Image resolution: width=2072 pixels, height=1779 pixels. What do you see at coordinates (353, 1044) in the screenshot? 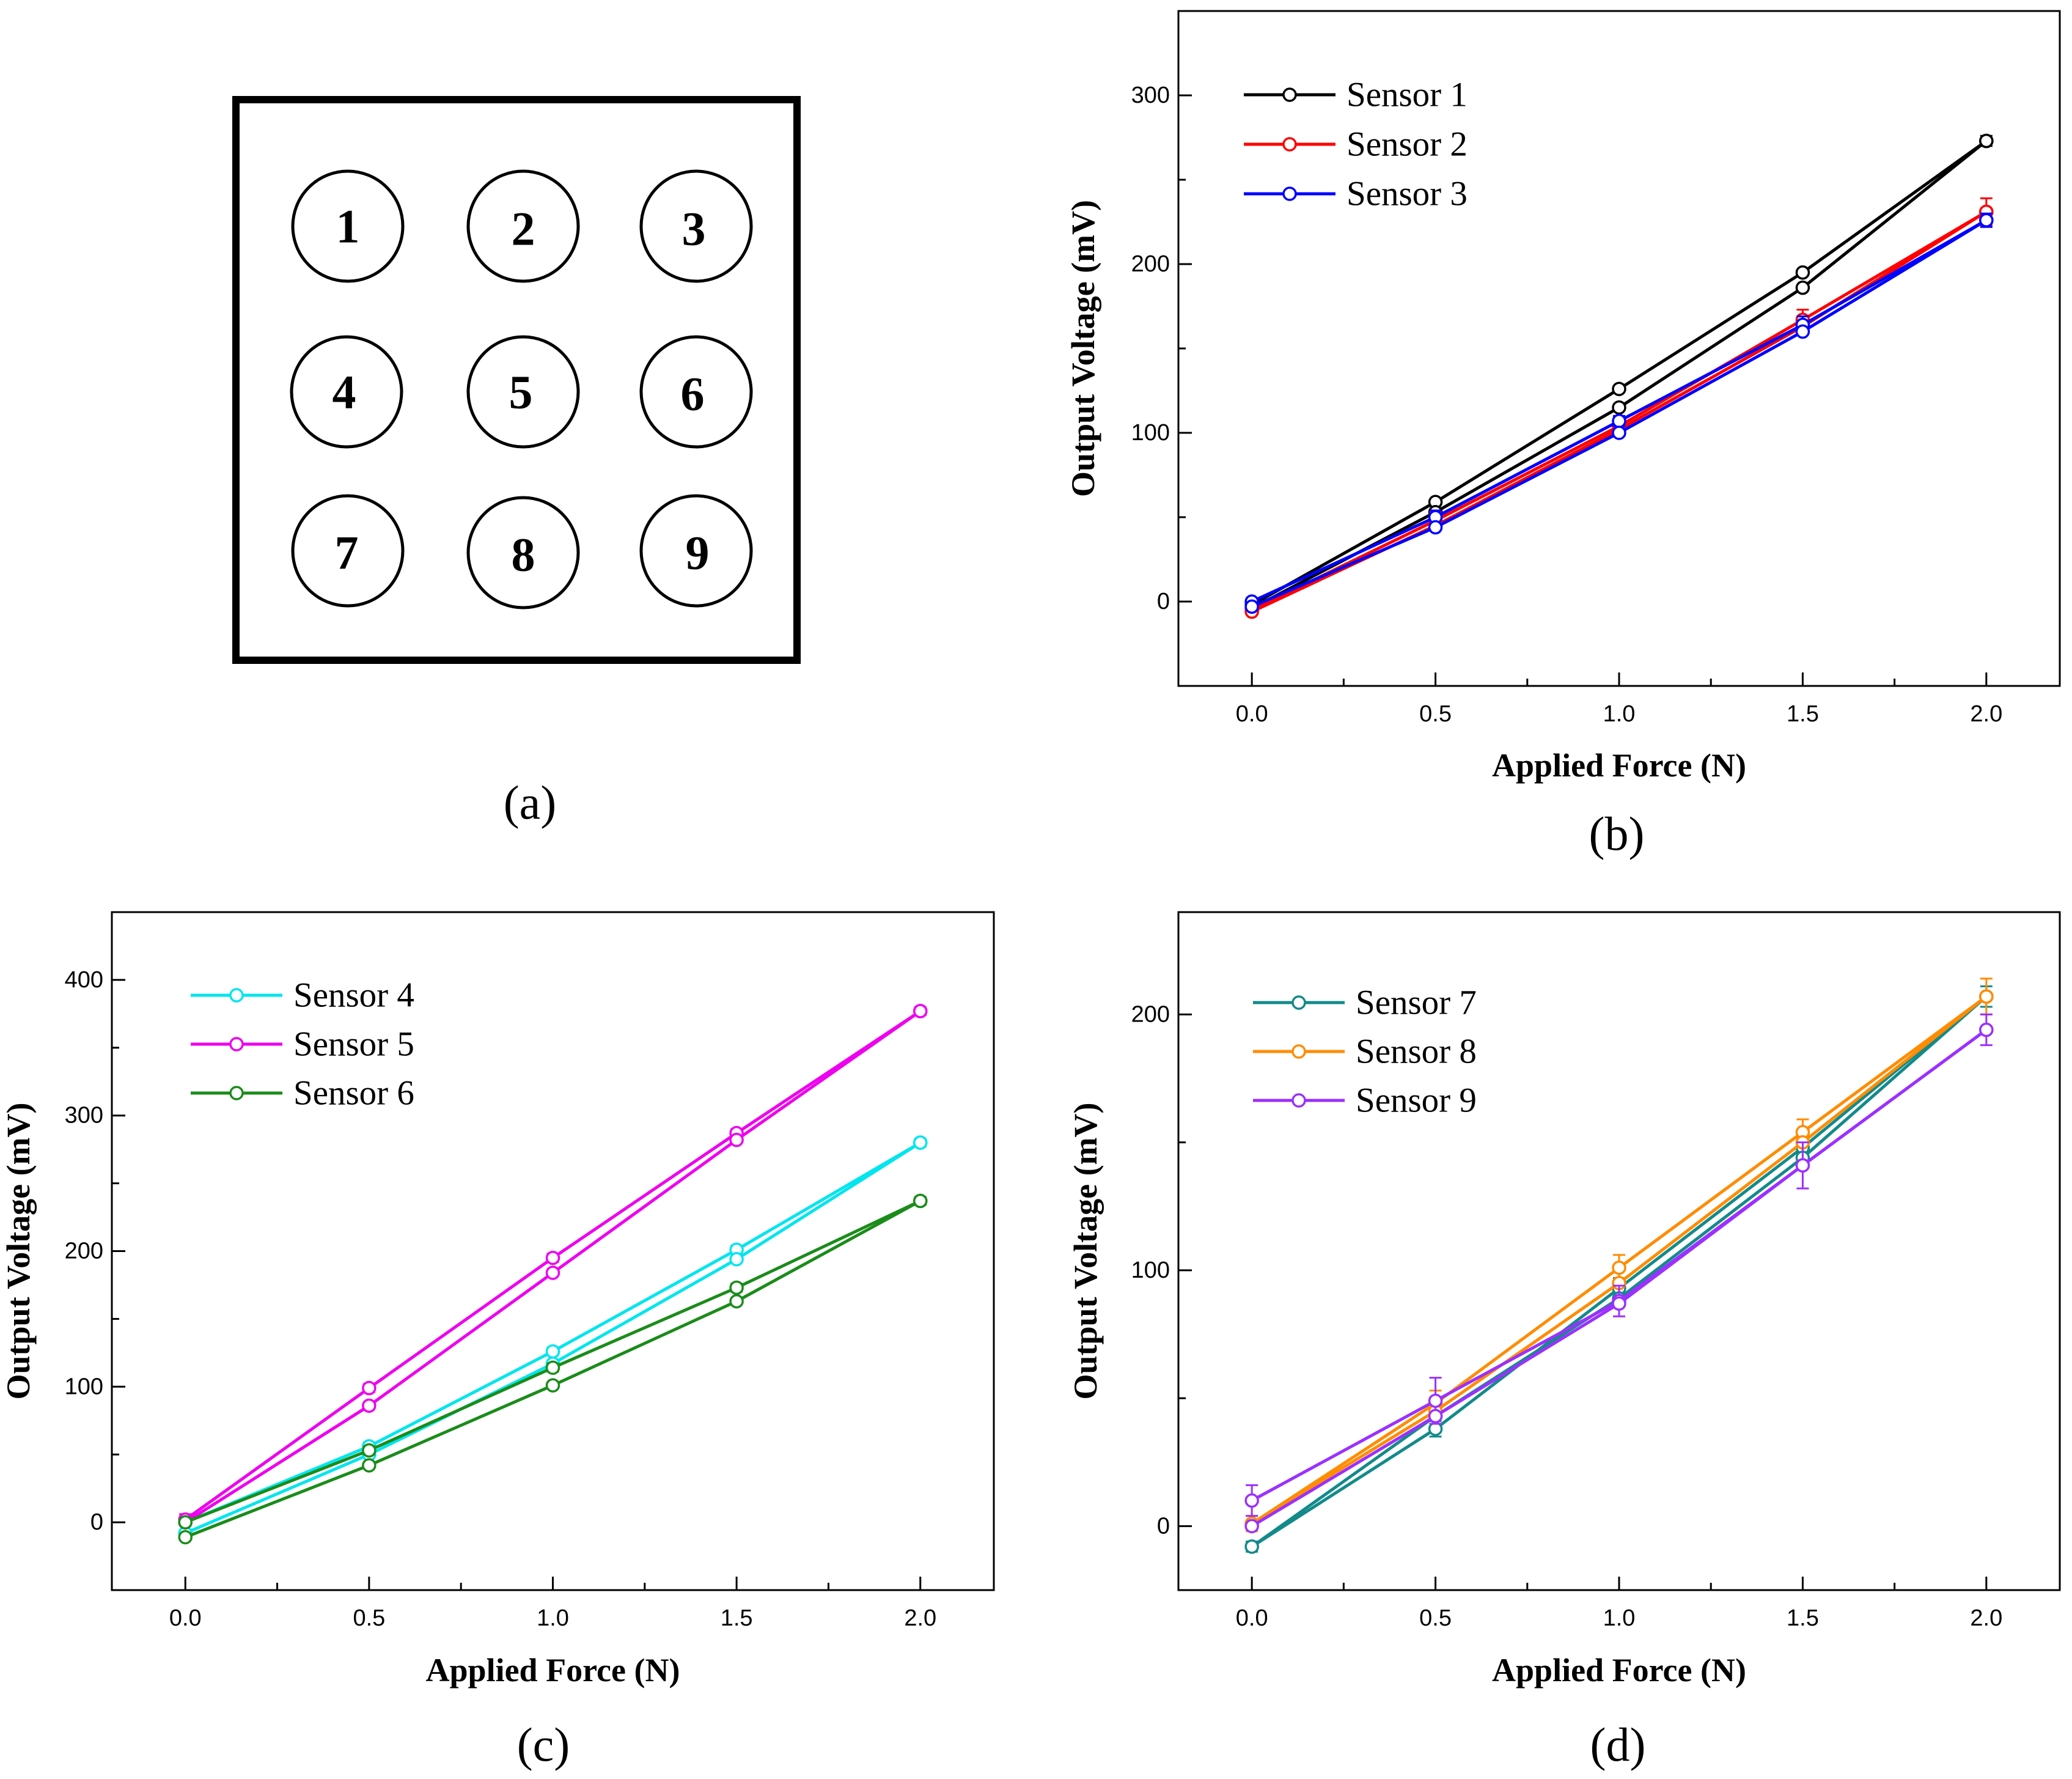
I see `legend-label: Sensor 5` at bounding box center [353, 1044].